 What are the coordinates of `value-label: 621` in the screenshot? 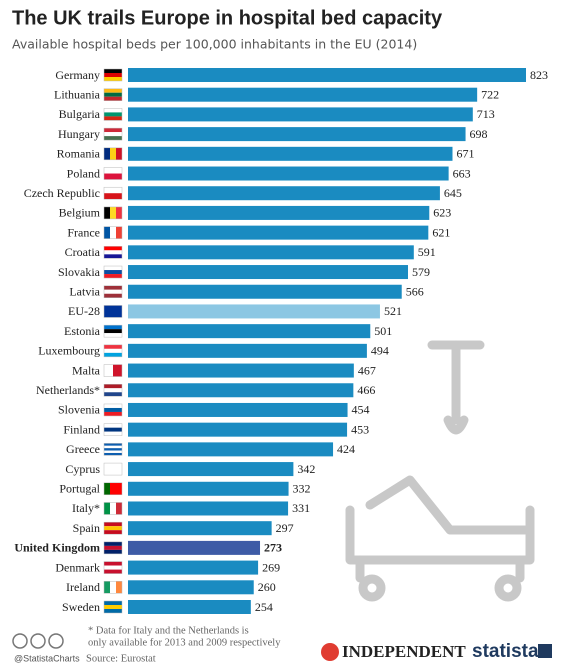 It's located at (441, 232).